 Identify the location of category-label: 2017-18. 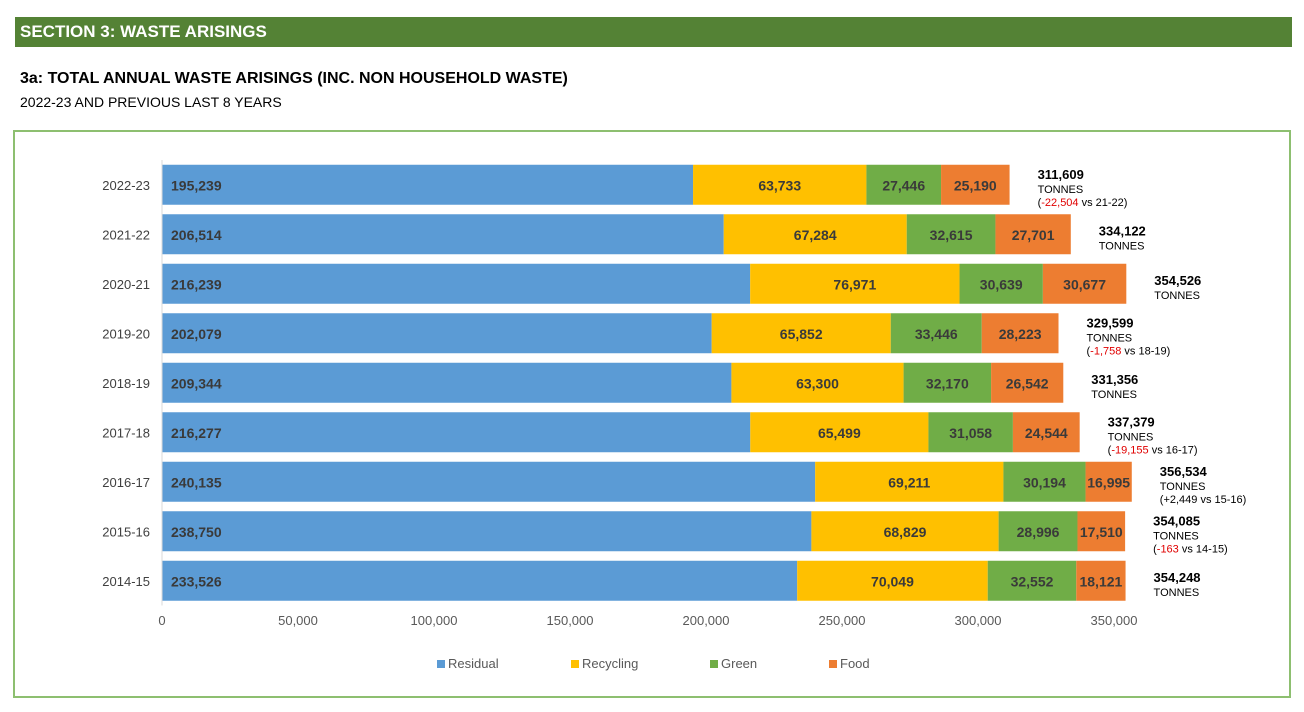
(126, 432).